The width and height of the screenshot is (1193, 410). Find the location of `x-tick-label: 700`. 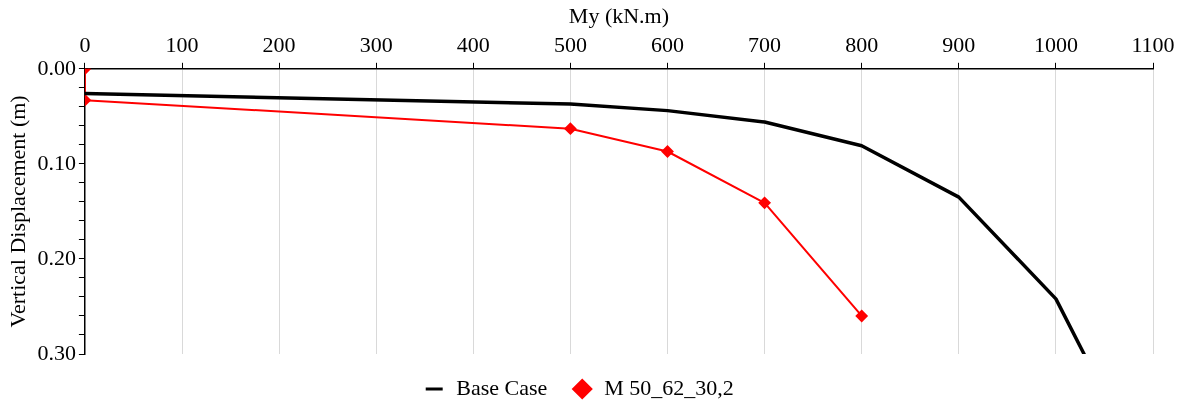

x-tick-label: 700 is located at coordinates (765, 45).